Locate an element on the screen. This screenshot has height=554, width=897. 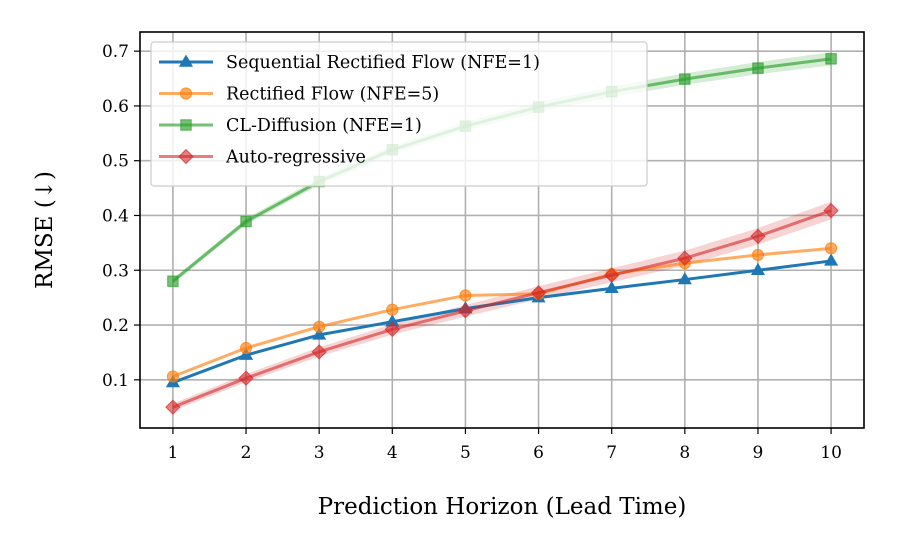
x-axis-title: Prediction Horizon (Lead Time) is located at coordinates (502, 507).